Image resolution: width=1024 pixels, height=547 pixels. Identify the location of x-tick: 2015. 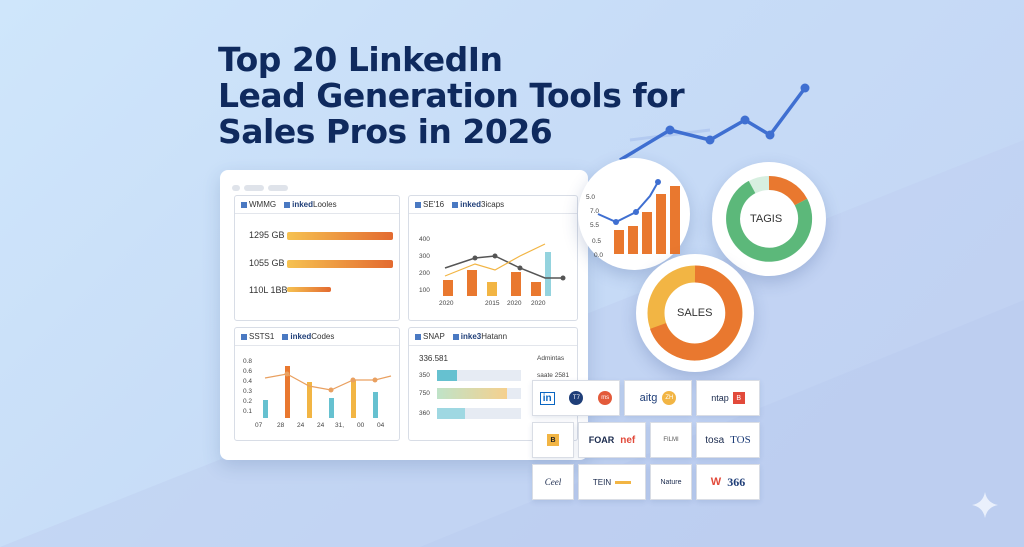
(492, 303).